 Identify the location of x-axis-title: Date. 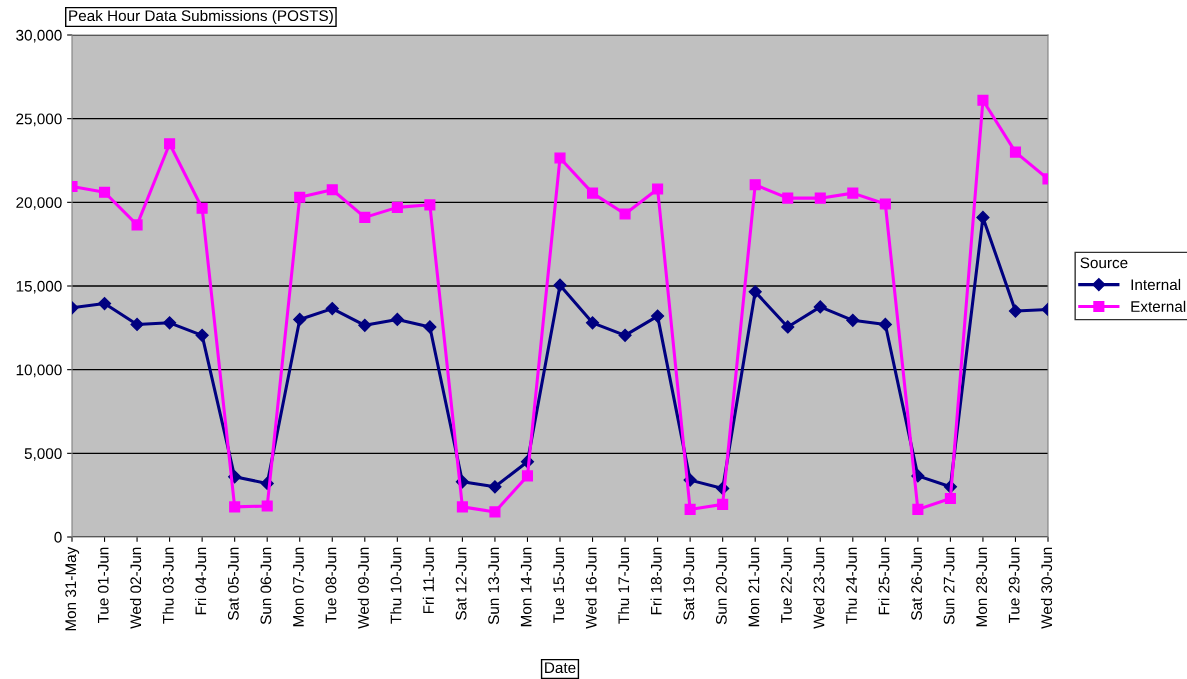
(560, 668).